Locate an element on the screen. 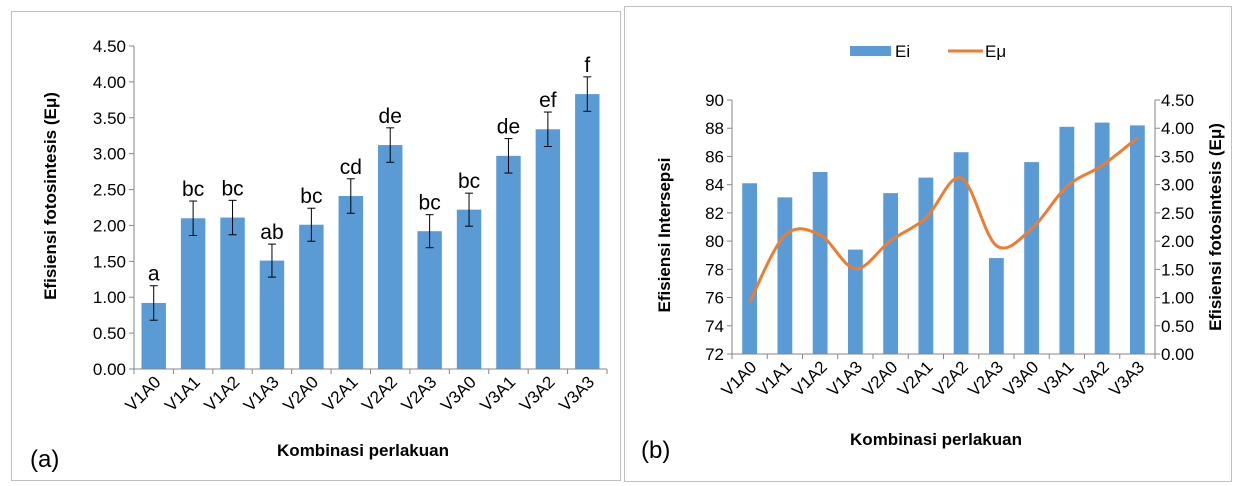 This screenshot has width=1237, height=486. bar-ei-v2a1 is located at coordinates (926, 265).